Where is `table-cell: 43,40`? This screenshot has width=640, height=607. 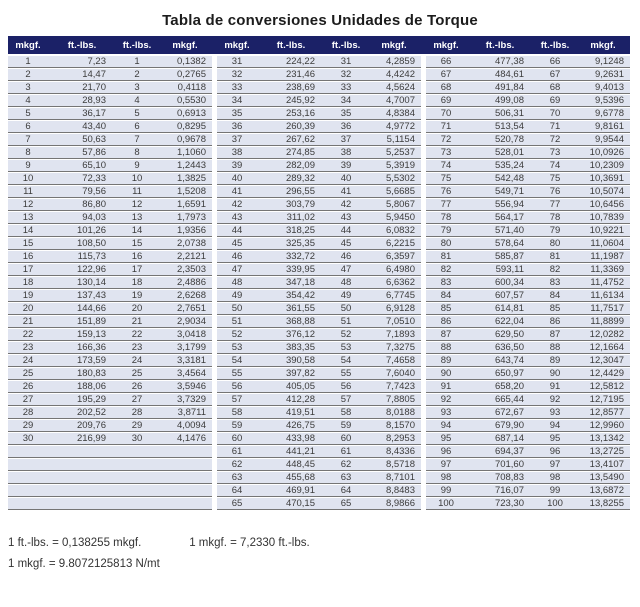 table-cell: 43,40 is located at coordinates (94, 126).